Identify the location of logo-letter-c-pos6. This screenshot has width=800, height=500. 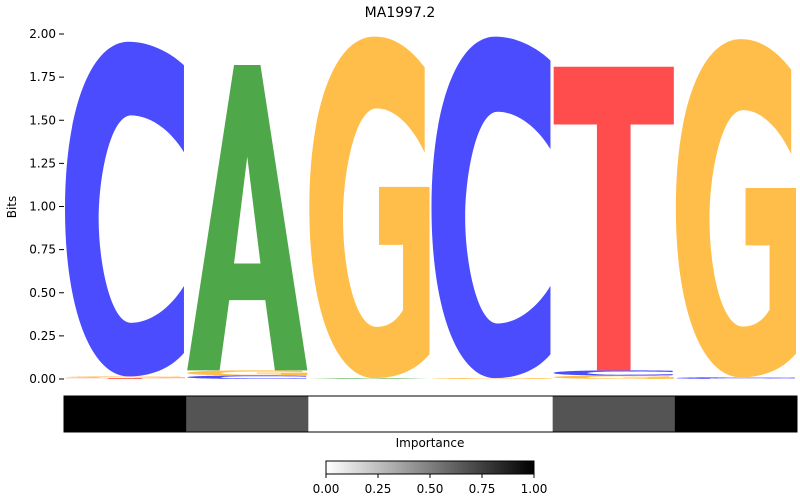
(735, 378).